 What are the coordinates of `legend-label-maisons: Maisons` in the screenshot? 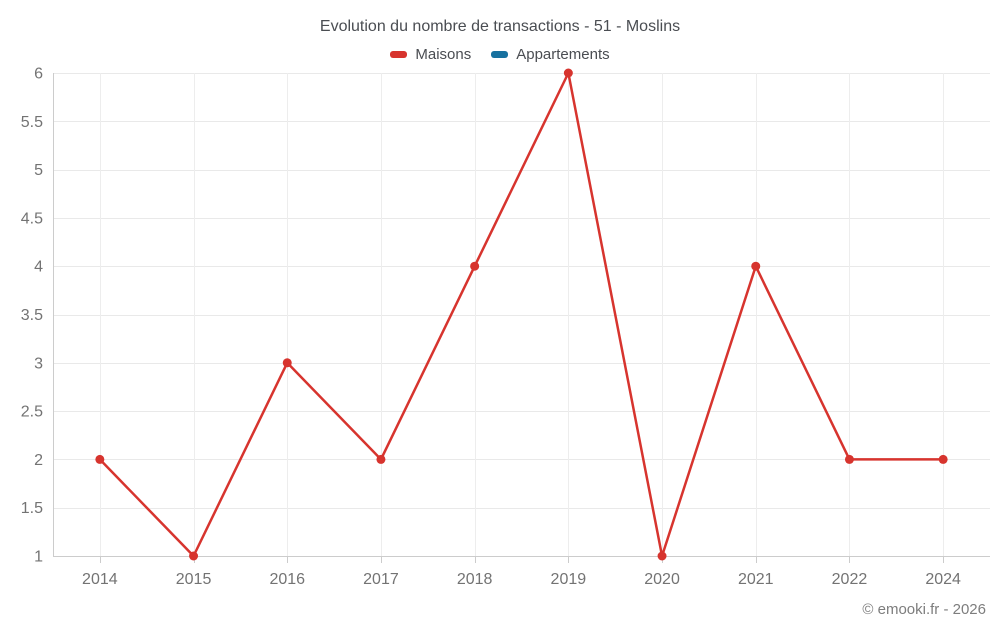 It's located at (443, 54).